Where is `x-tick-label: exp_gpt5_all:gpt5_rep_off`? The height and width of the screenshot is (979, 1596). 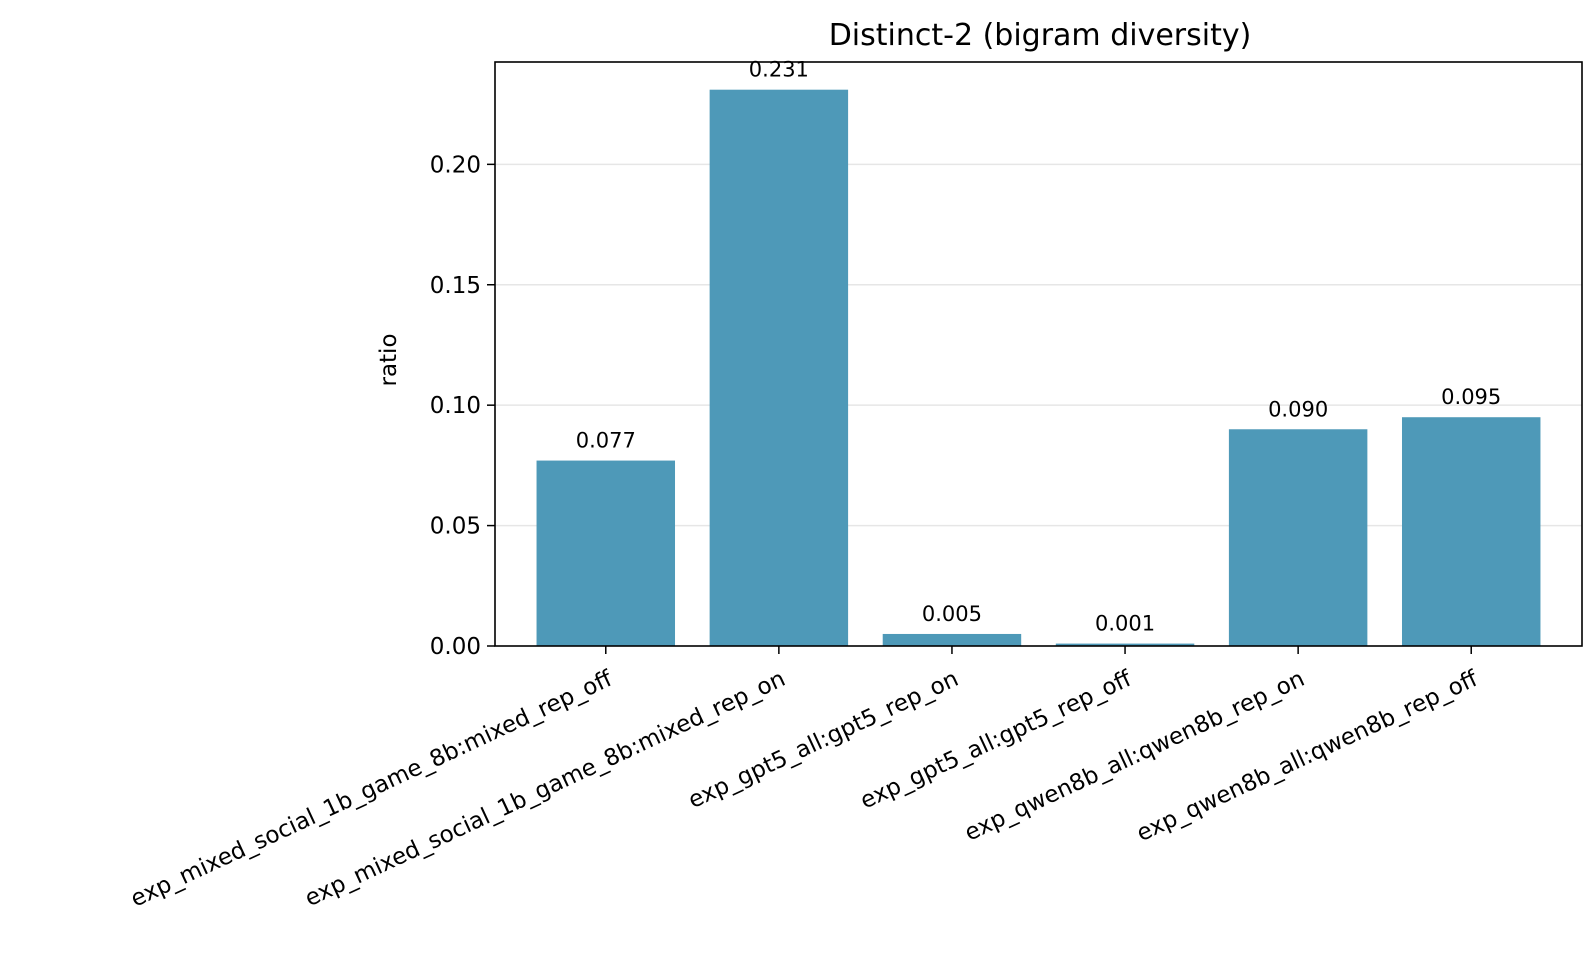
x-tick-label: exp_gpt5_all:gpt5_rep_off is located at coordinates (996, 739).